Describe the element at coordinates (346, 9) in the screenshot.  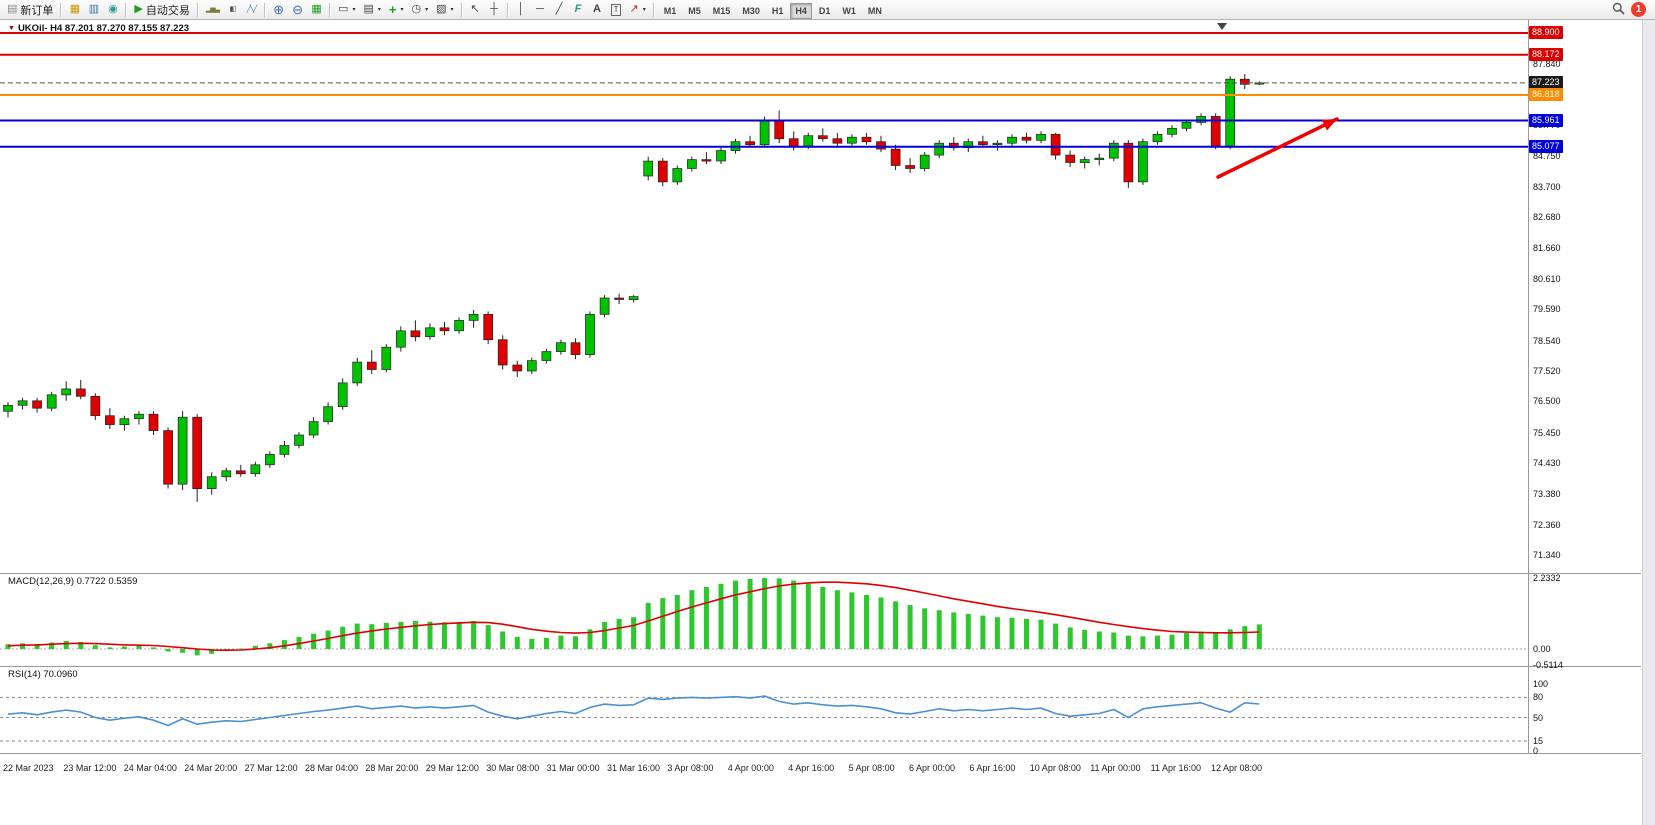
I see `new-chart-button: ▭ ▾` at that location.